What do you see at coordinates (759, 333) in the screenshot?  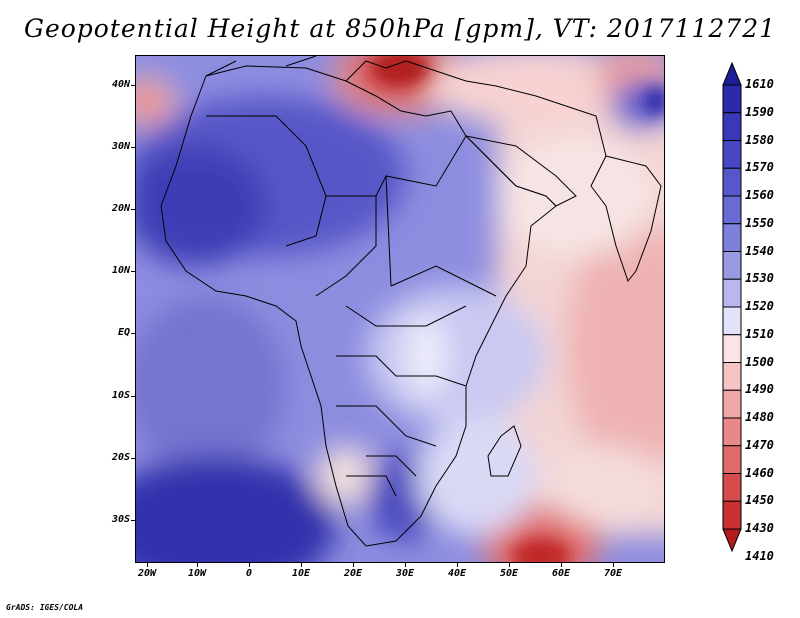 I see `colorbar-label: 1510` at bounding box center [759, 333].